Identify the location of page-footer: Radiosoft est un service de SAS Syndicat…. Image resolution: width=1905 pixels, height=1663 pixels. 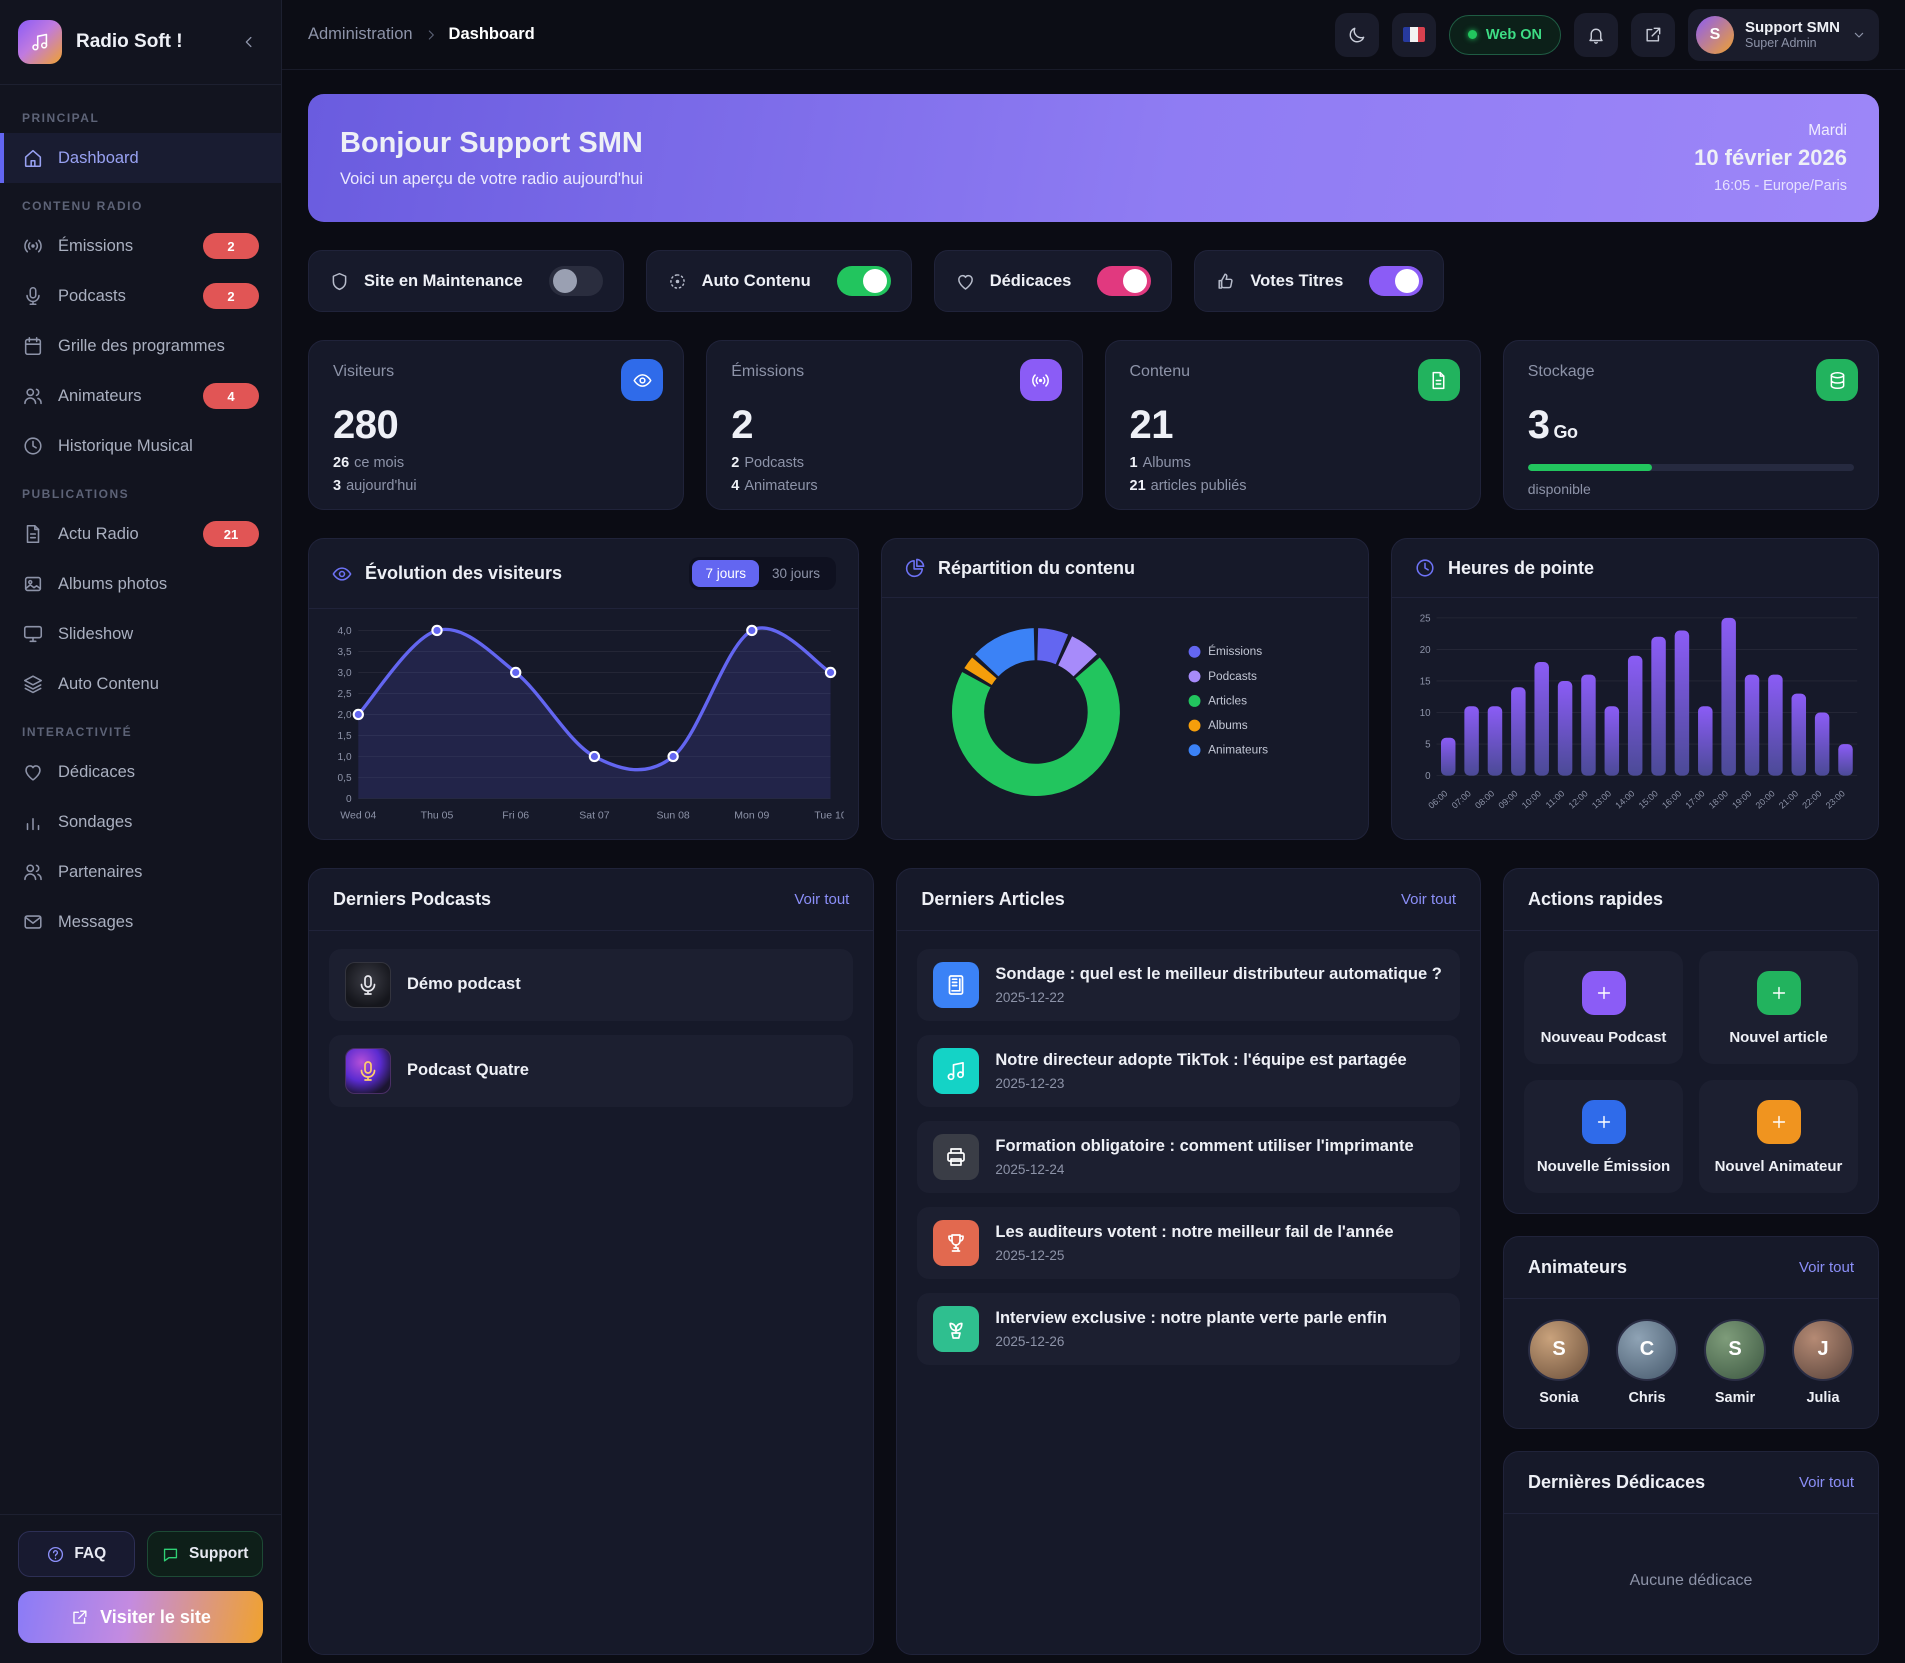
(1093, 1659).